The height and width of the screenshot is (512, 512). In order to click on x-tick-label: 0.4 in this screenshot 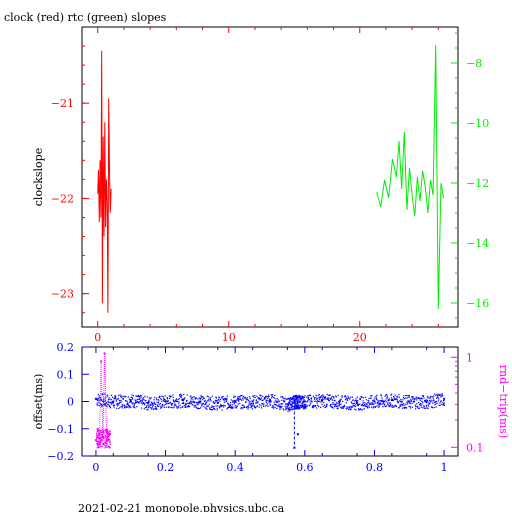, I will do `click(235, 467)`.